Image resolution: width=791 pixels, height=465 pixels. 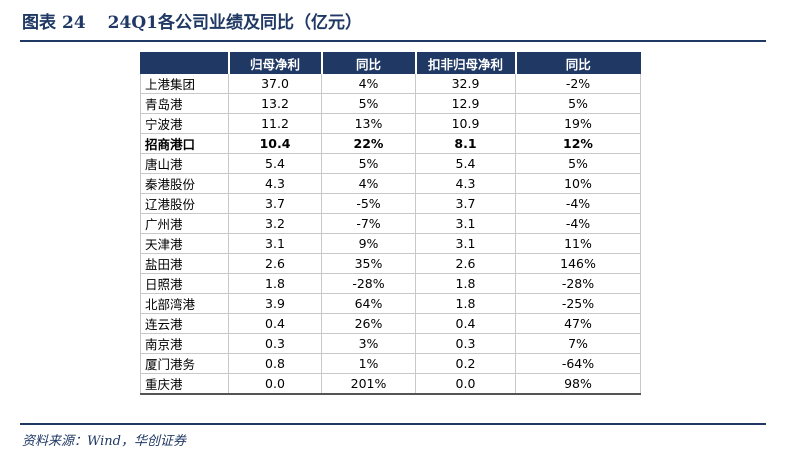 I want to click on net-profit-cell: 3.2, so click(x=275, y=223).